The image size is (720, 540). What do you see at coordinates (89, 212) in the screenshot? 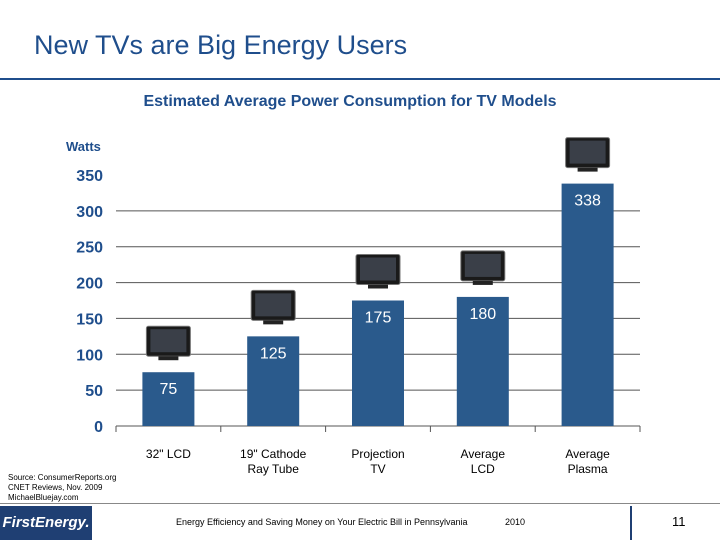
I see `y-tick-label: 300` at bounding box center [89, 212].